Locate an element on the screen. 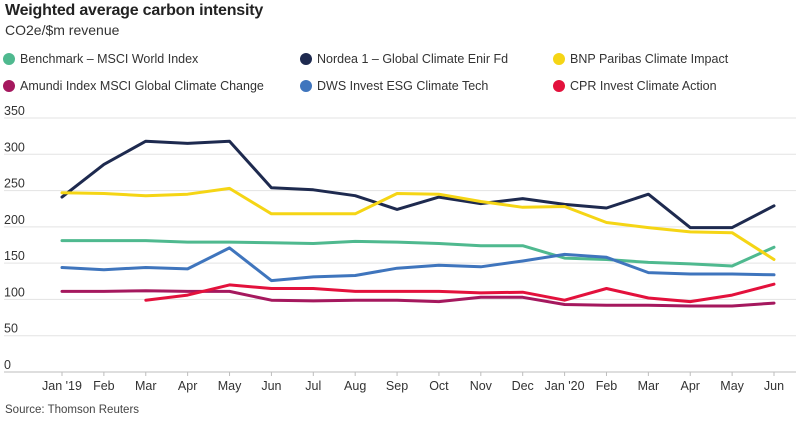 Image resolution: width=800 pixels, height=424 pixels. x-tick-label: Sep is located at coordinates (397, 386).